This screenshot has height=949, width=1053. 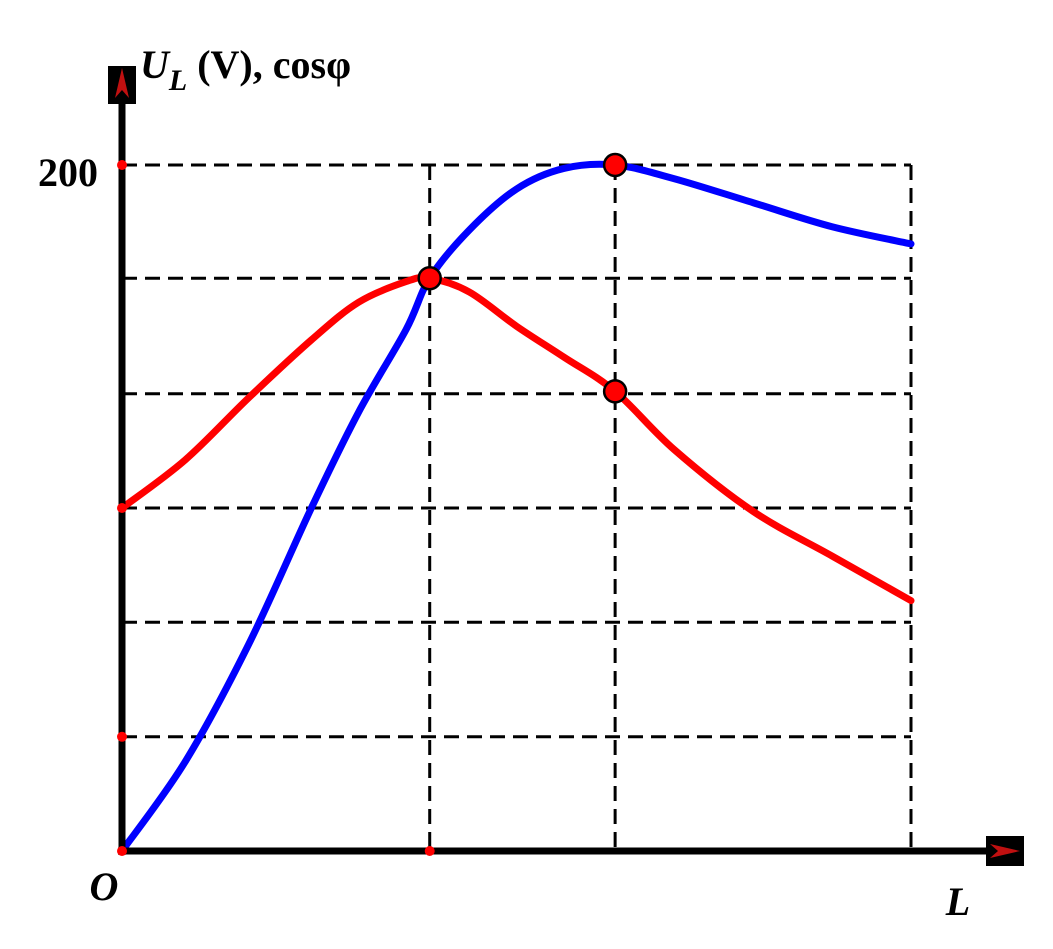 I want to click on marked-points, so click(x=522, y=278).